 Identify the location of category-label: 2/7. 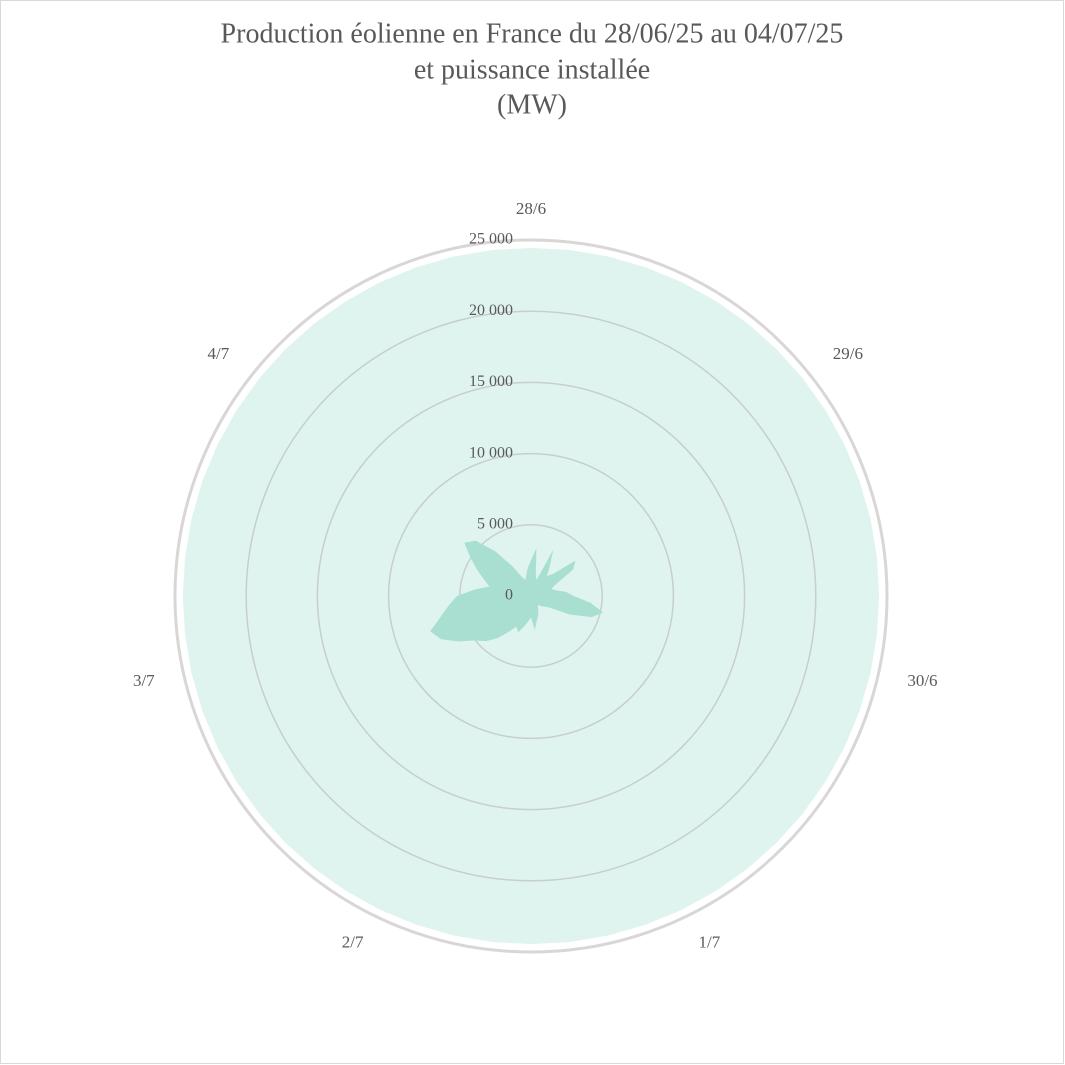
(353, 942).